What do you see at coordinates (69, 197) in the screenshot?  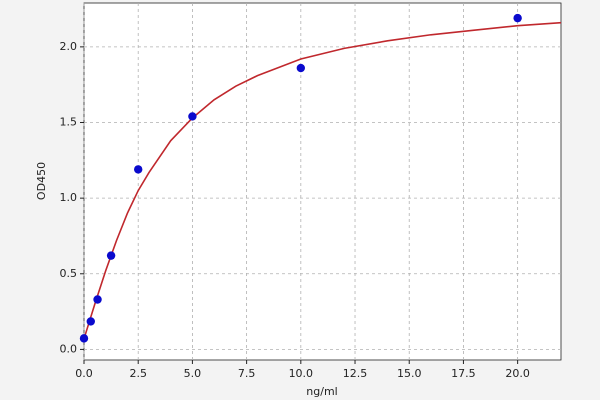 I see `y-tick-label: 1.0` at bounding box center [69, 197].